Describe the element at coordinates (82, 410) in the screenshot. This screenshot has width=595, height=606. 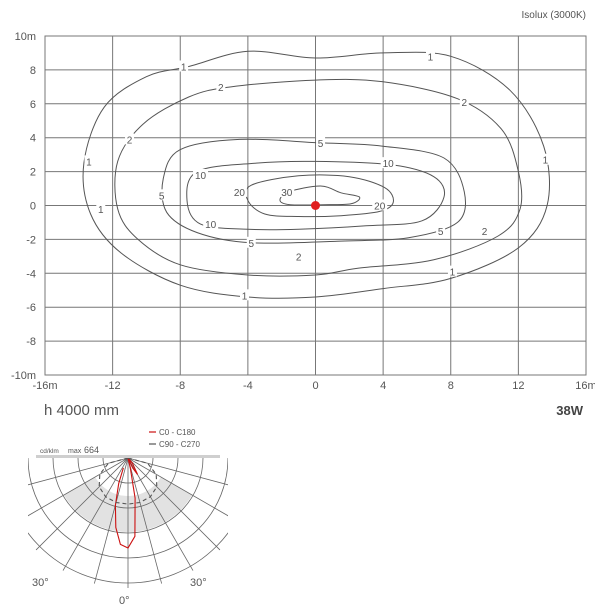
I see `mounting-height-label: h 4000 mm` at that location.